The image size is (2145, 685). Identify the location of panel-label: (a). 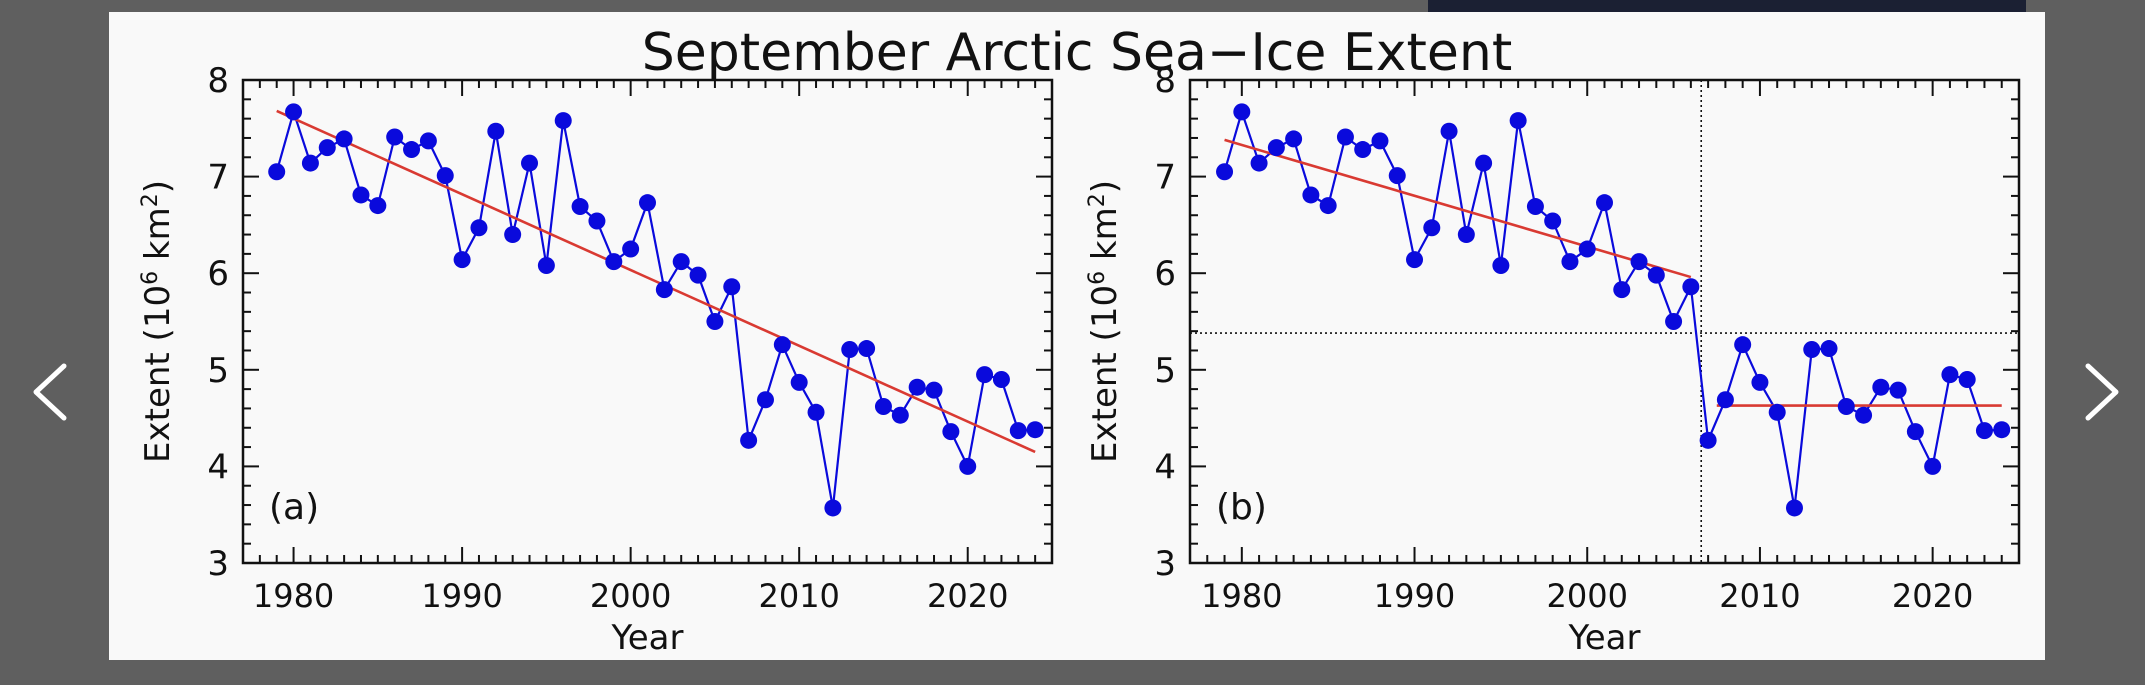
(294, 507).